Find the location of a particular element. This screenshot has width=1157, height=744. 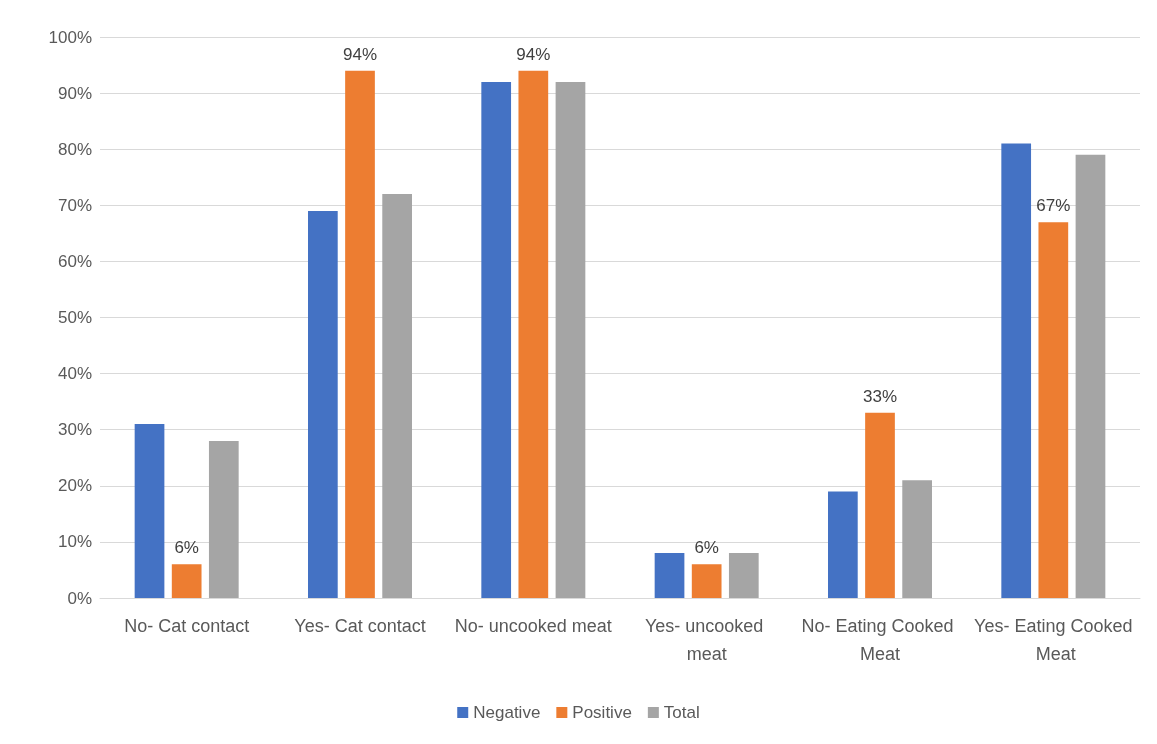

y-tick-label: 10% is located at coordinates (74, 542).